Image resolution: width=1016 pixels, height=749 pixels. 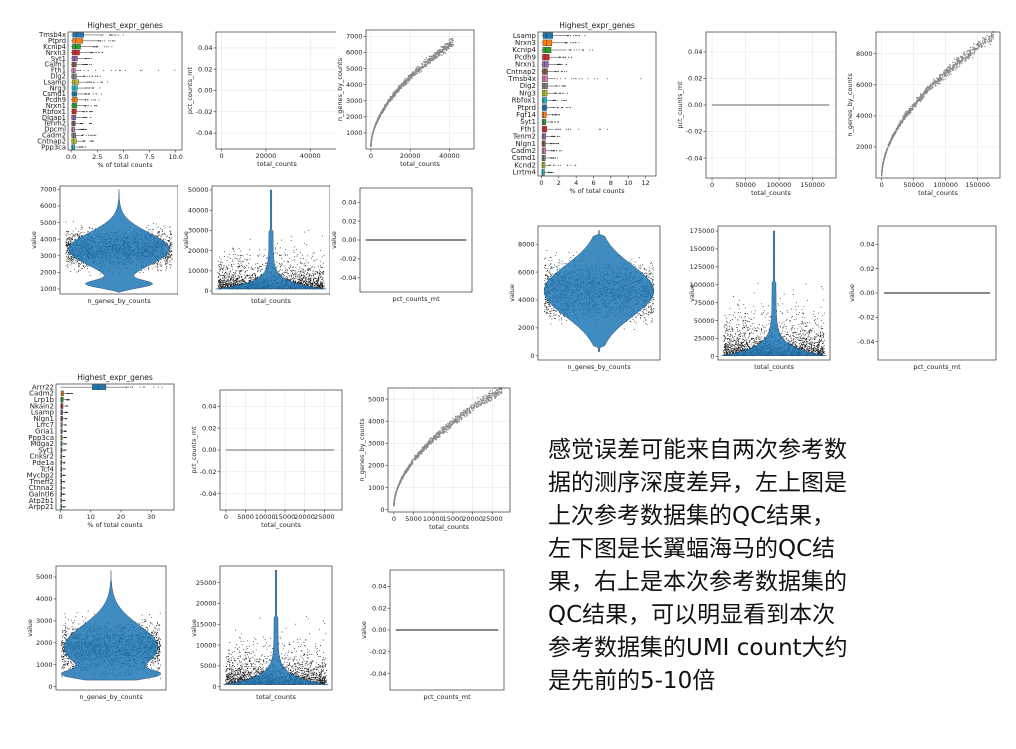 What do you see at coordinates (449, 156) in the screenshot?
I see `x-tick-label: 40000` at bounding box center [449, 156].